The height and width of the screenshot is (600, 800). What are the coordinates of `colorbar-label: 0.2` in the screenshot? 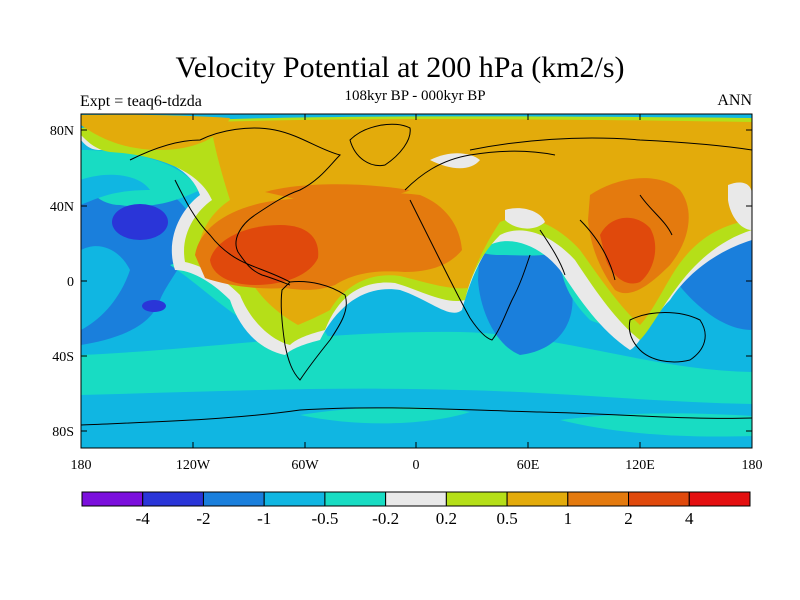 It's located at (446, 518).